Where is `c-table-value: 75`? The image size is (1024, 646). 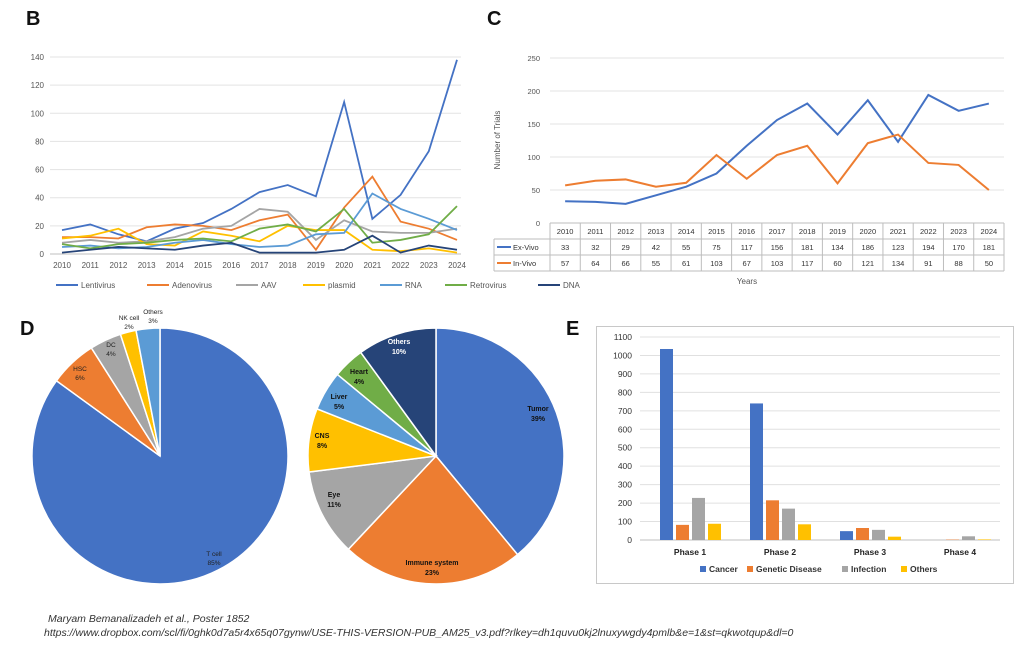
c-table-value: 75 is located at coordinates (716, 247).